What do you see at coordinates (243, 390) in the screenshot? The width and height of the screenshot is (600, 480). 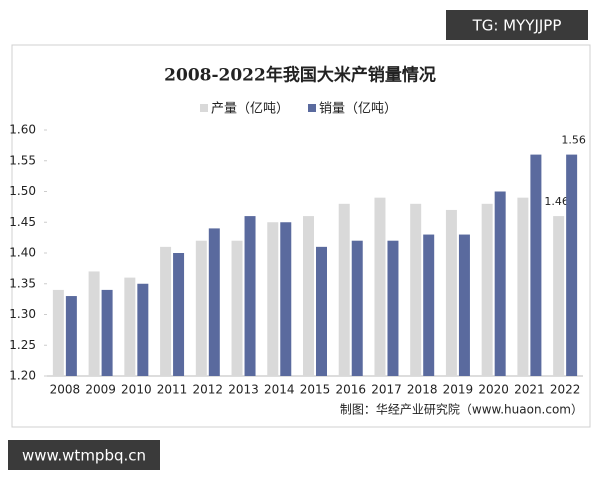 I see `x-tick-label: 2013` at bounding box center [243, 390].